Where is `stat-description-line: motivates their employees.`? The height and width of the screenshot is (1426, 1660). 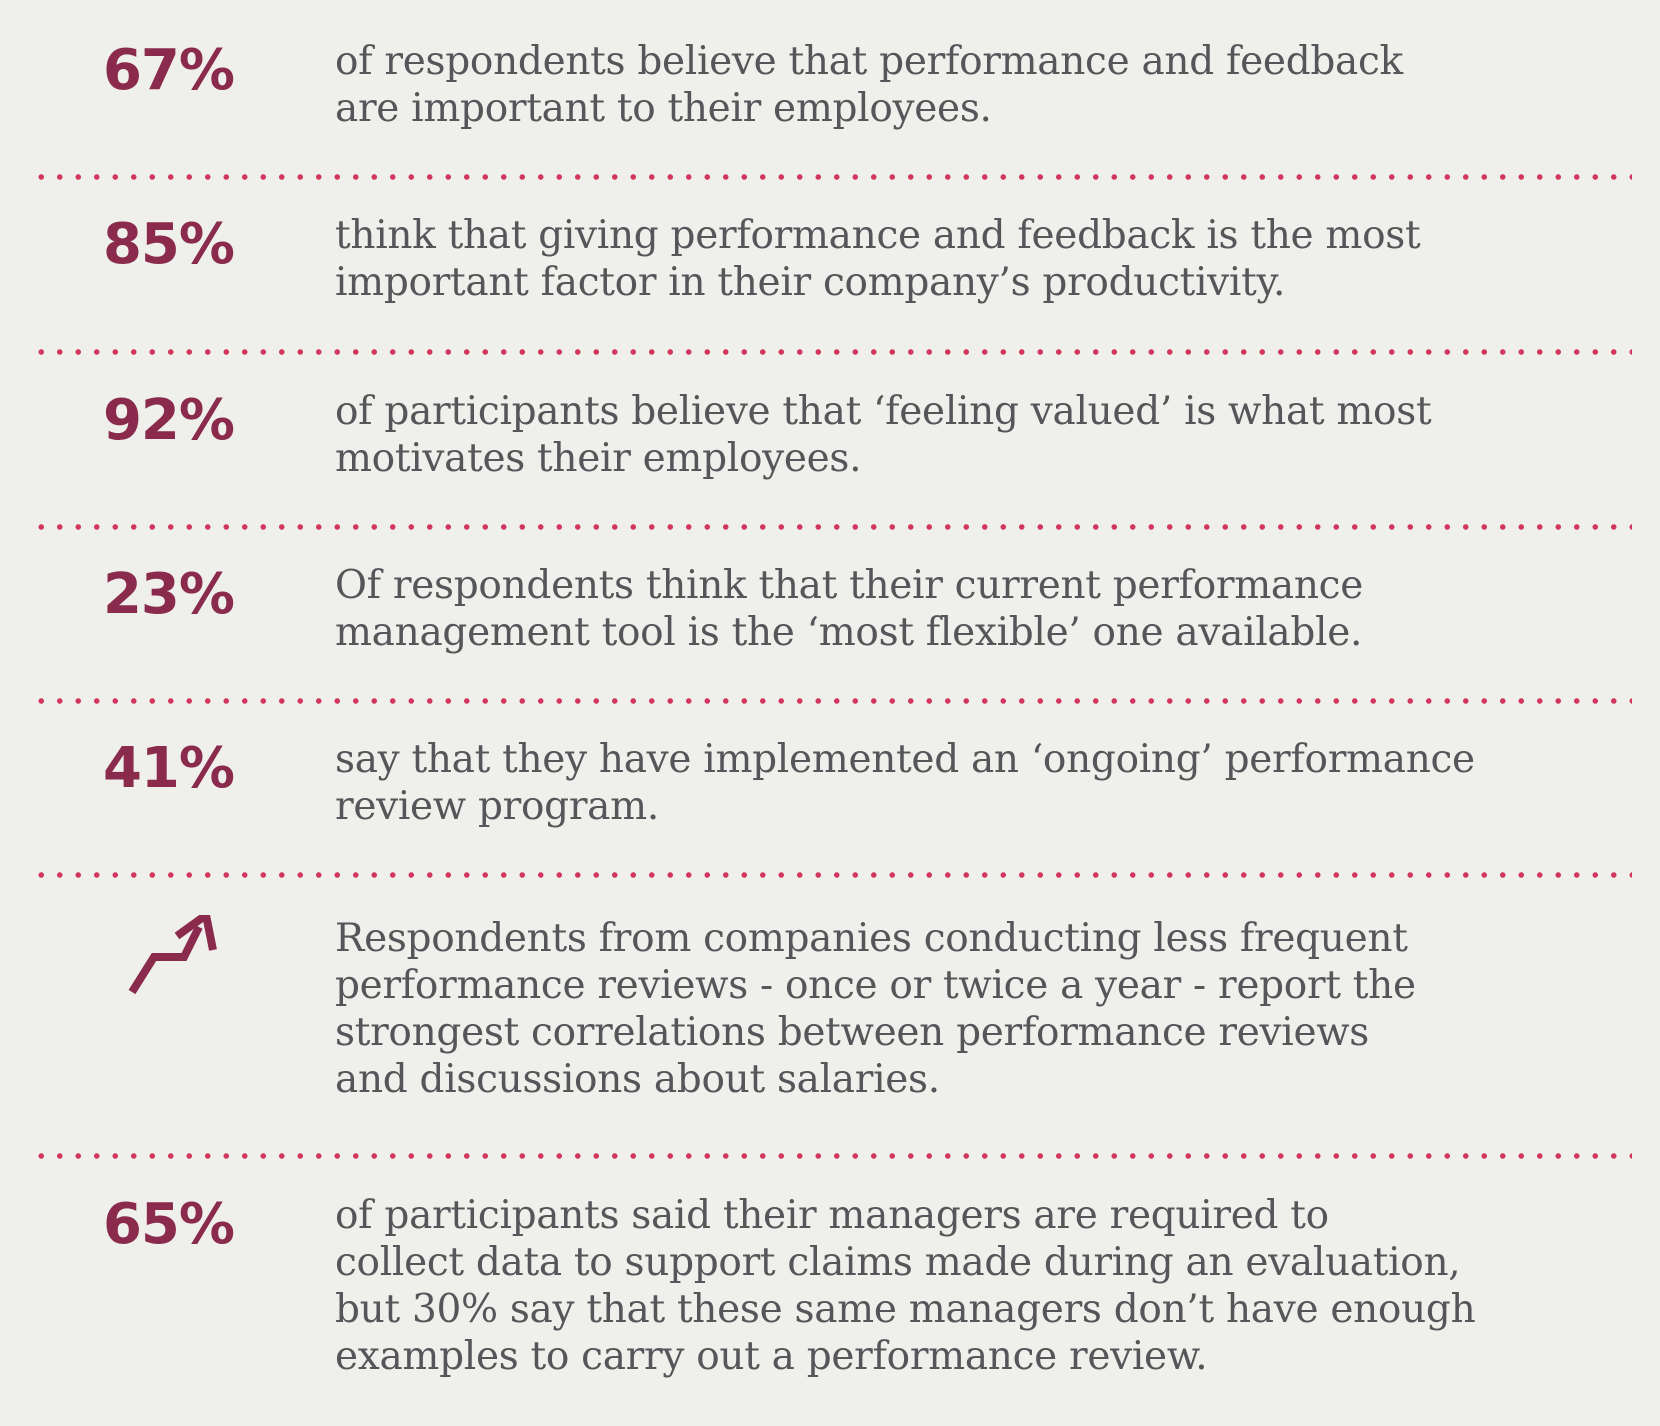 stat-description-line: motivates their employees. is located at coordinates (598, 458).